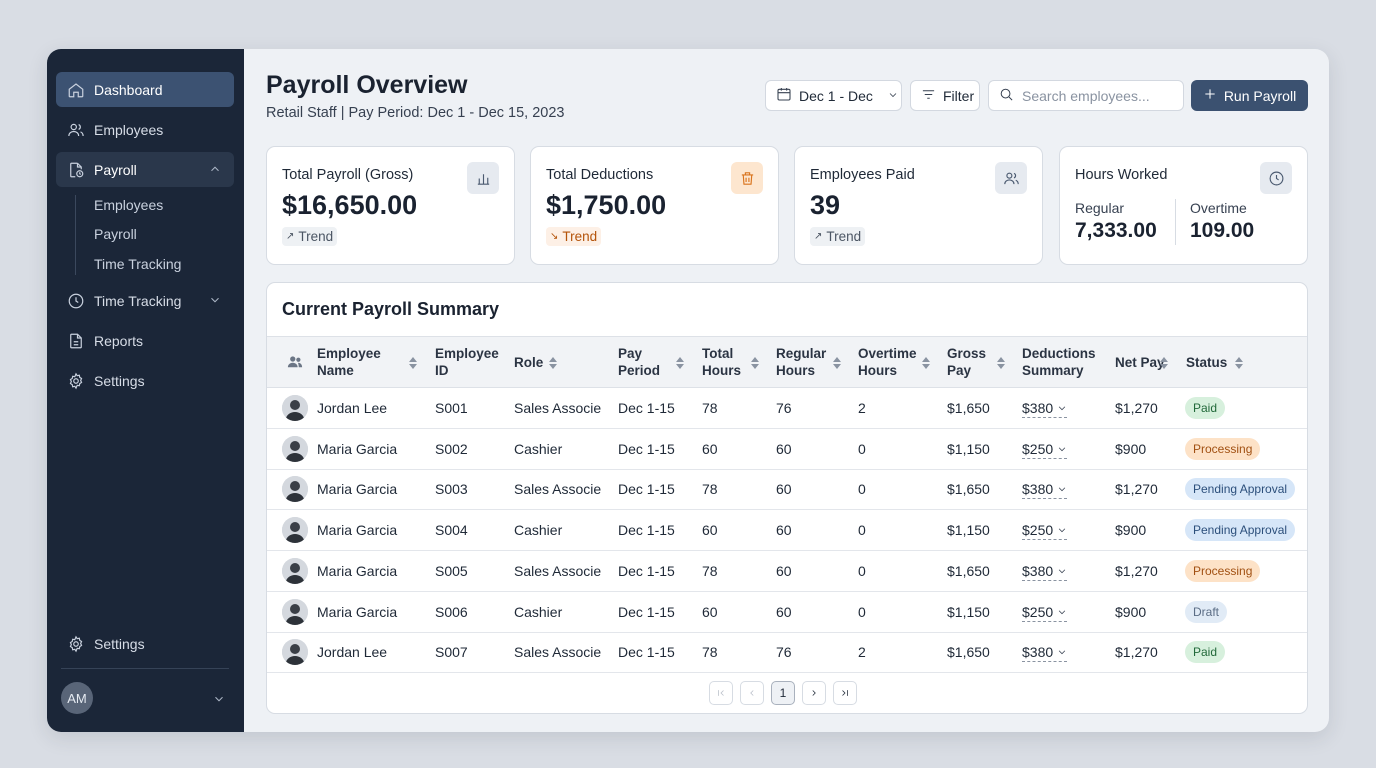 The width and height of the screenshot is (1376, 768). Describe the element at coordinates (290, 236) in the screenshot. I see `trend-up-icon: ↗` at that location.